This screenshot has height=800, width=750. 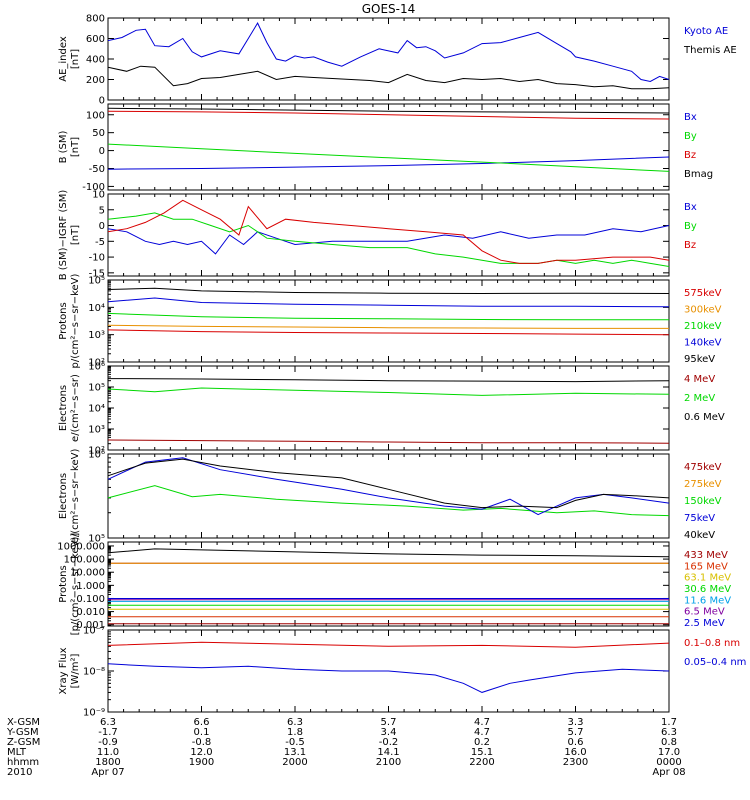 I want to click on legend-label: Bz, so click(x=690, y=155).